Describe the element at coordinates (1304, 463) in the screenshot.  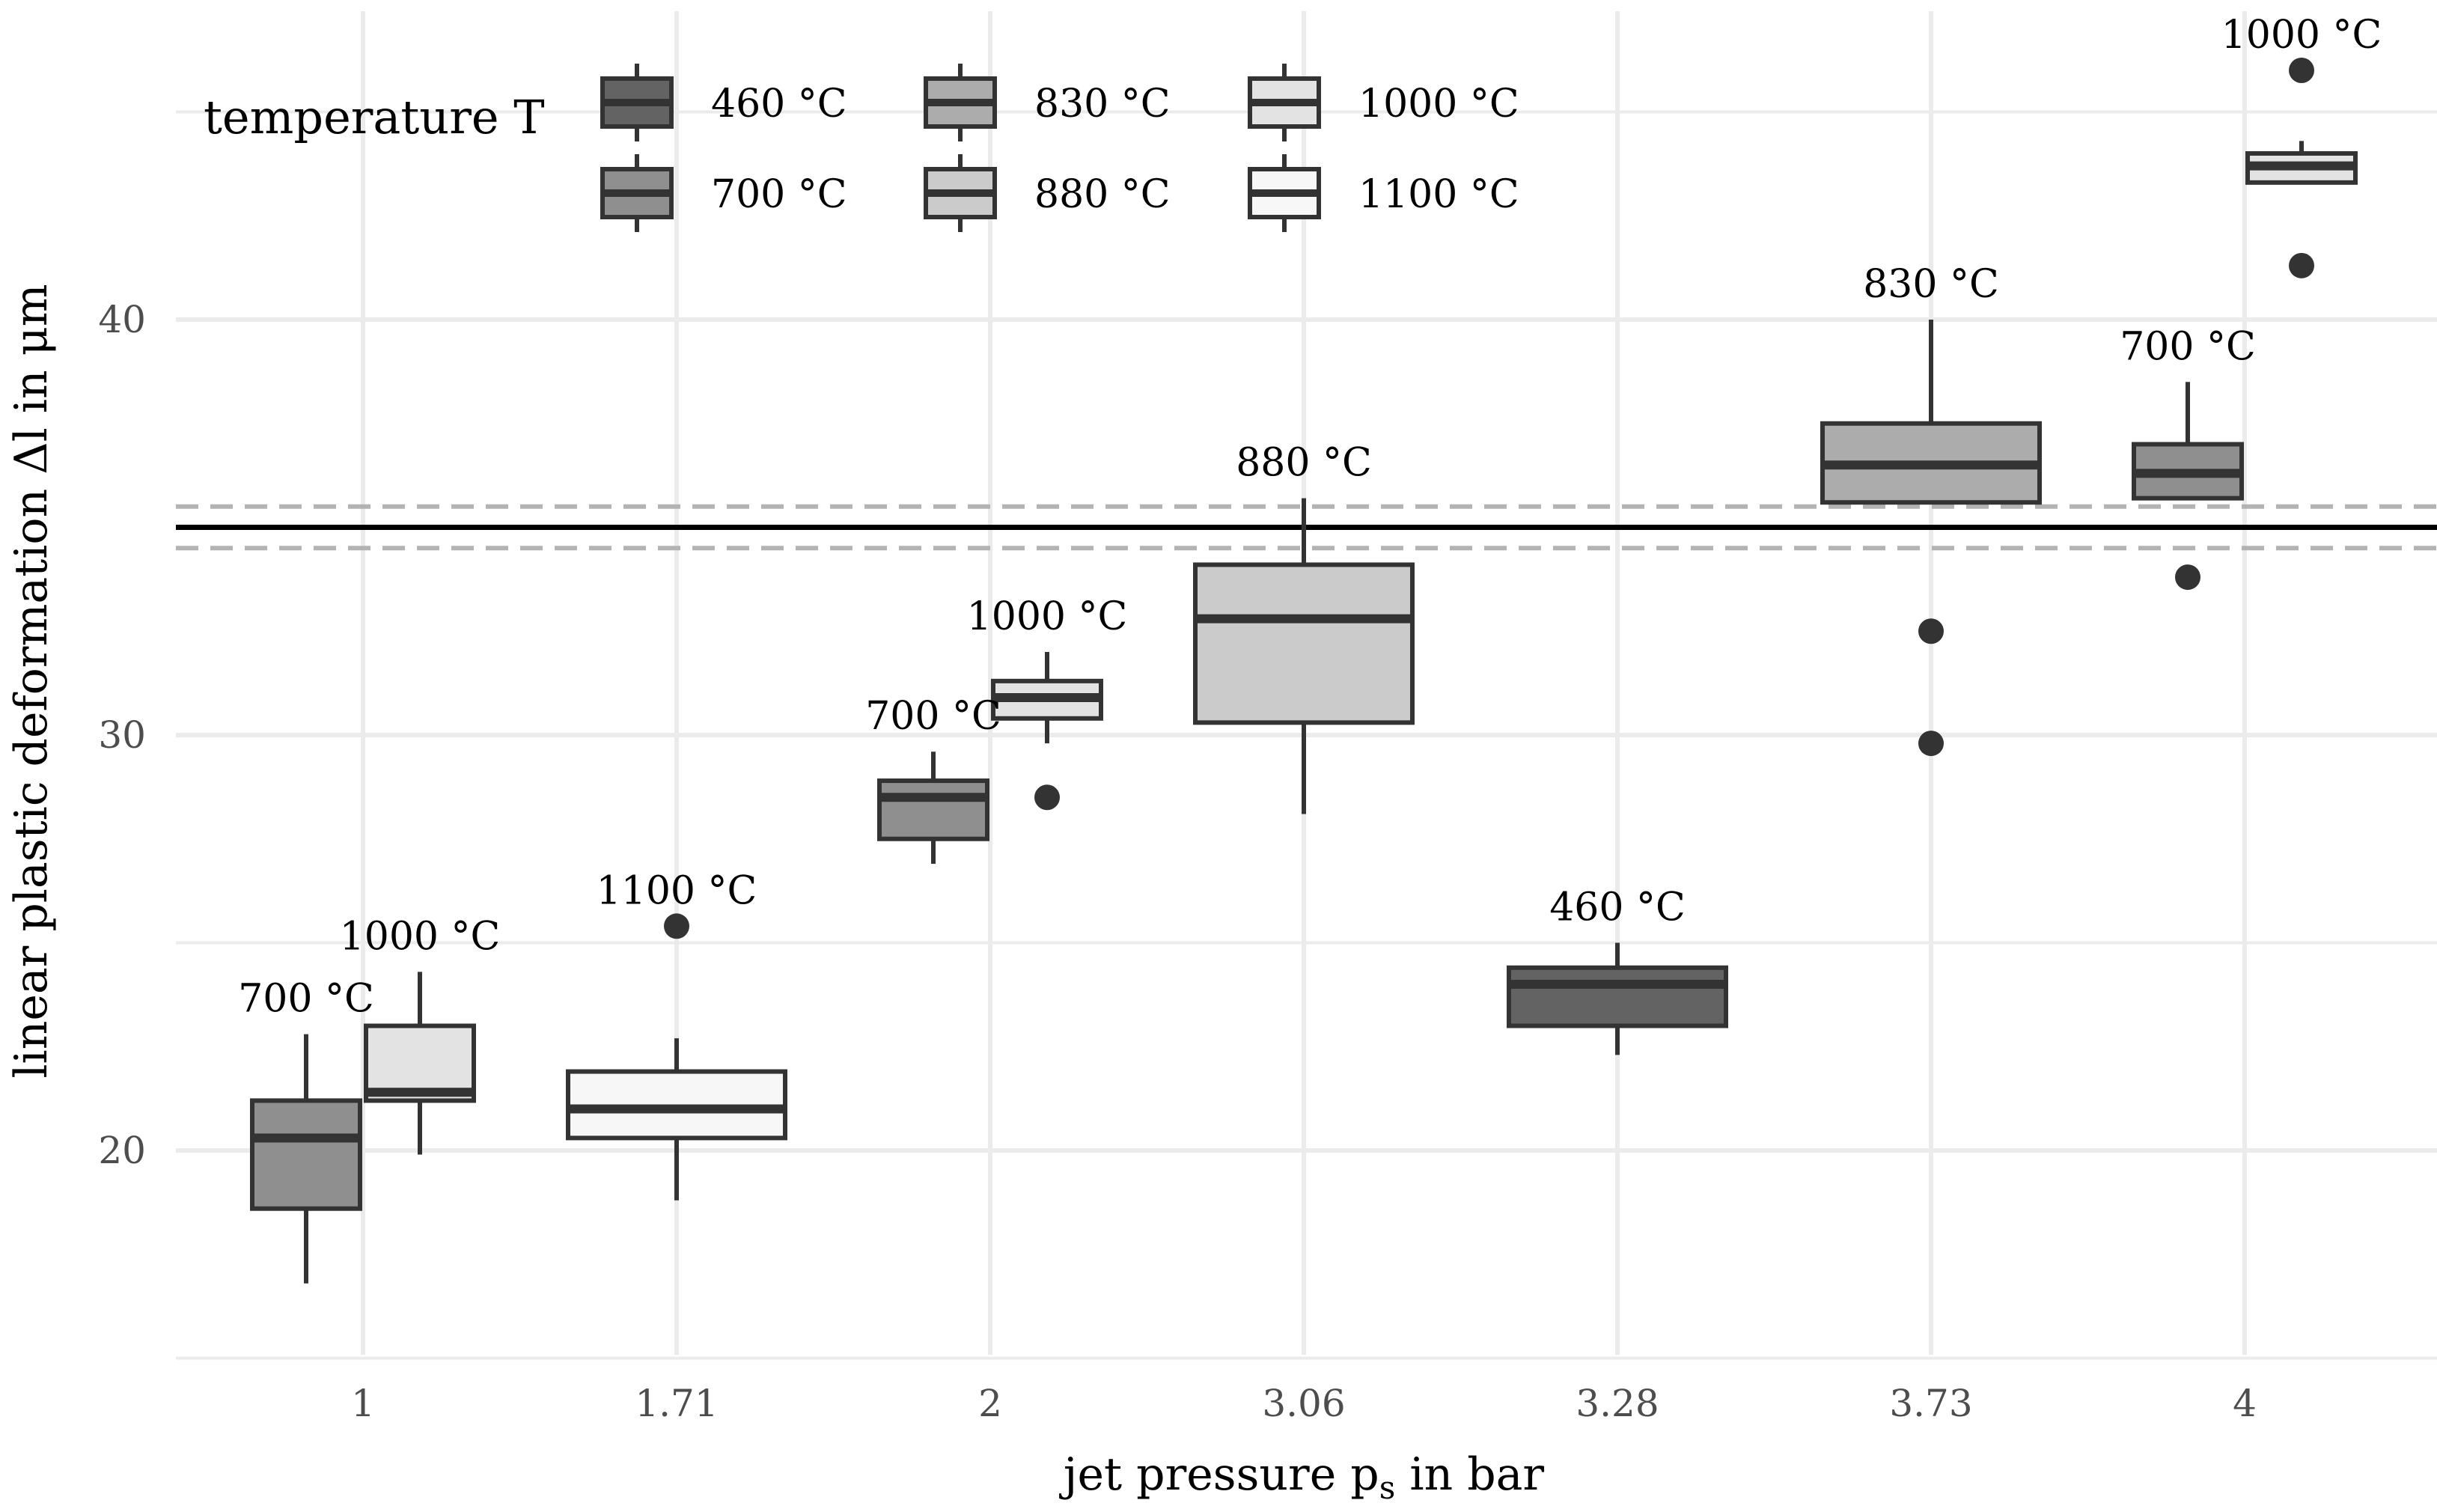
I see `box-label: 880 °C` at that location.